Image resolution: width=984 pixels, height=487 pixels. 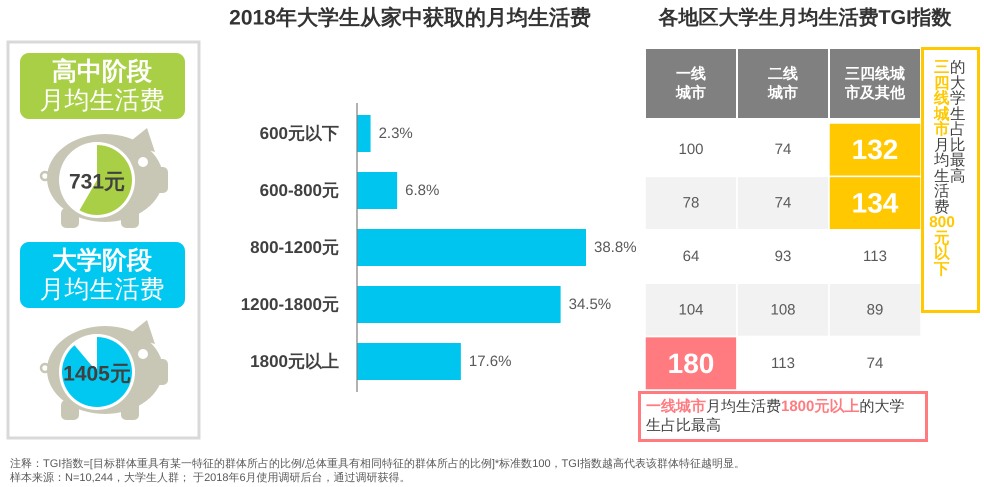 What do you see at coordinates (490, 361) in the screenshot?
I see `data-label: 17.6%` at bounding box center [490, 361].